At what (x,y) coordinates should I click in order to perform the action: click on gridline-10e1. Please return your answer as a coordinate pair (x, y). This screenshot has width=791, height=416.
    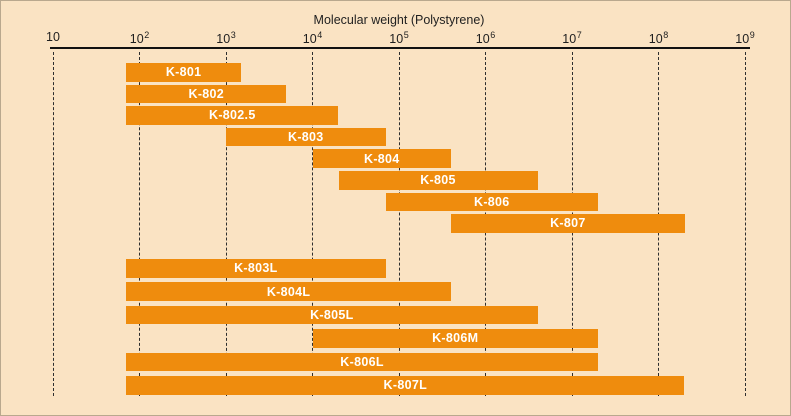
    Looking at the image, I should click on (53, 224).